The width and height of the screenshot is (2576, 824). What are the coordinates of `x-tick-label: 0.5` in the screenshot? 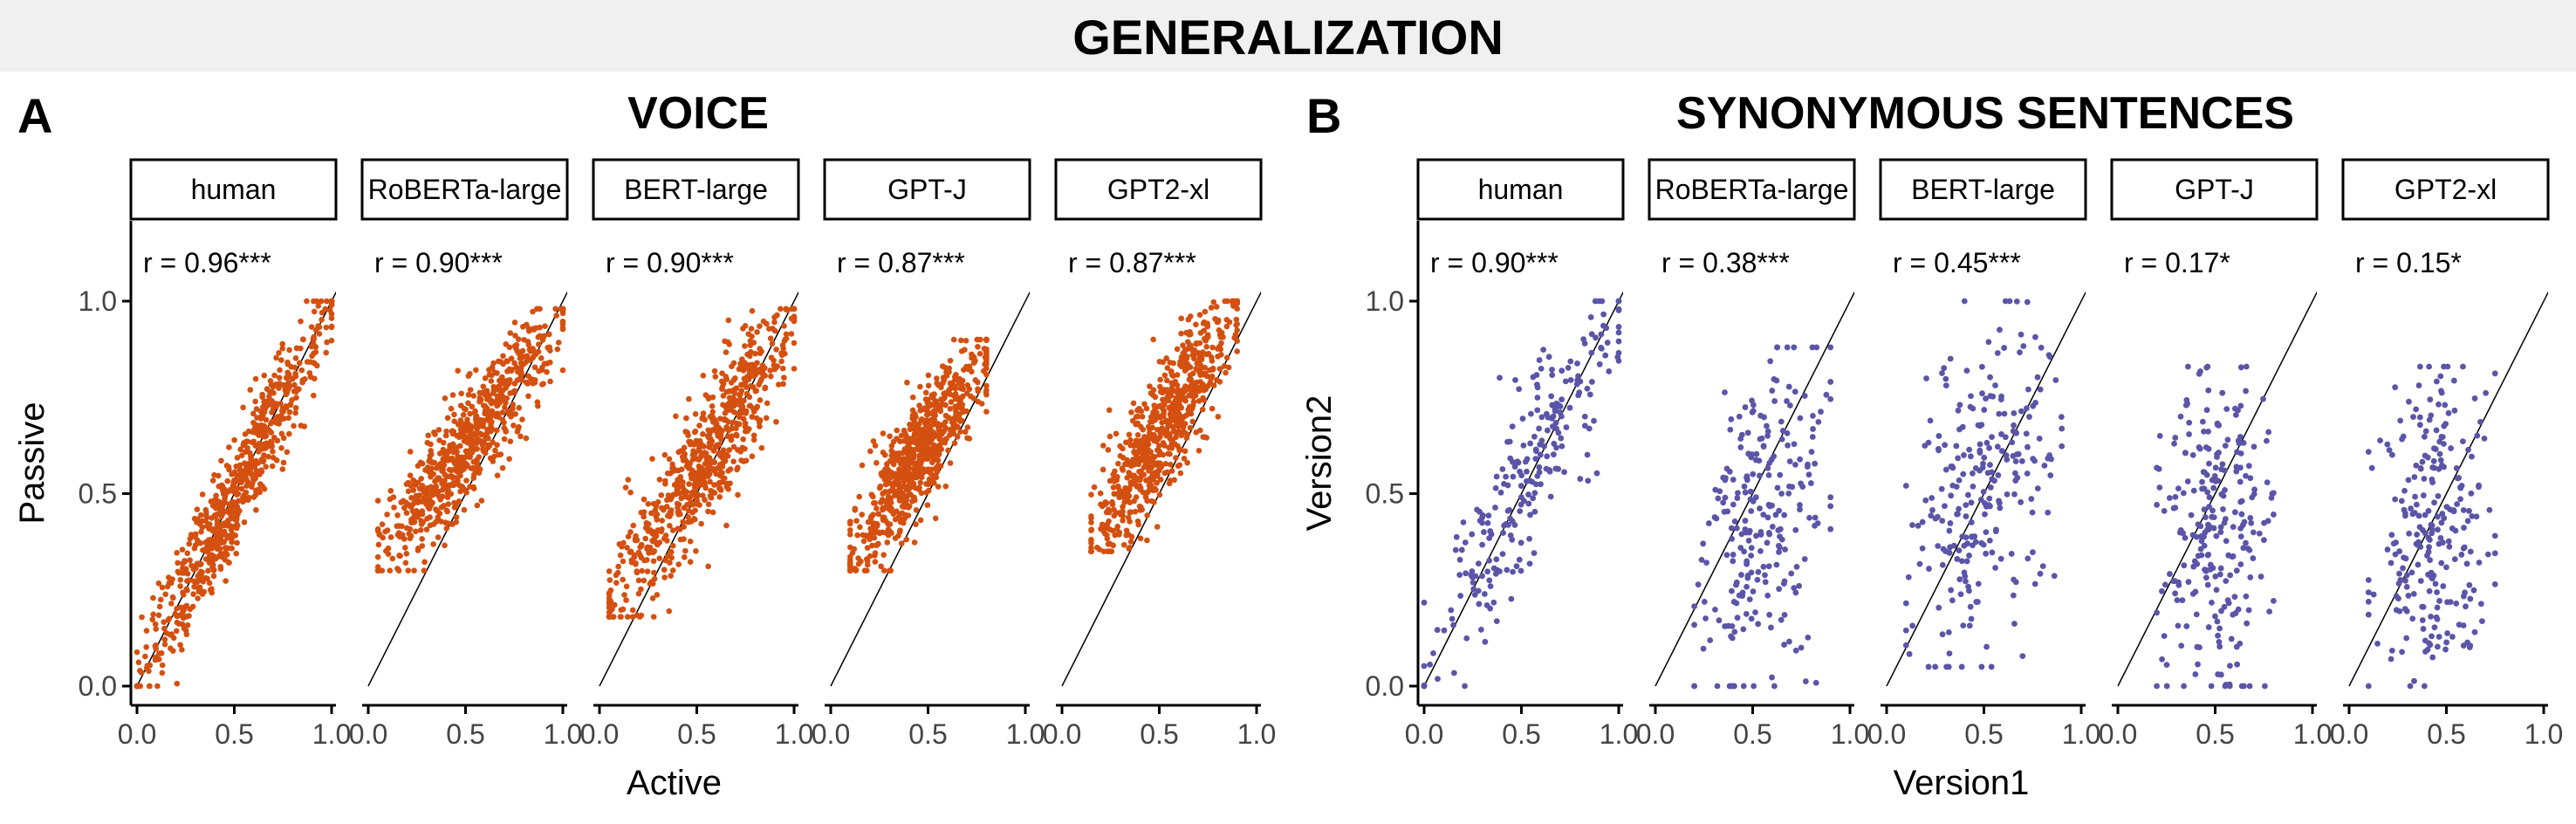 It's located at (465, 734).